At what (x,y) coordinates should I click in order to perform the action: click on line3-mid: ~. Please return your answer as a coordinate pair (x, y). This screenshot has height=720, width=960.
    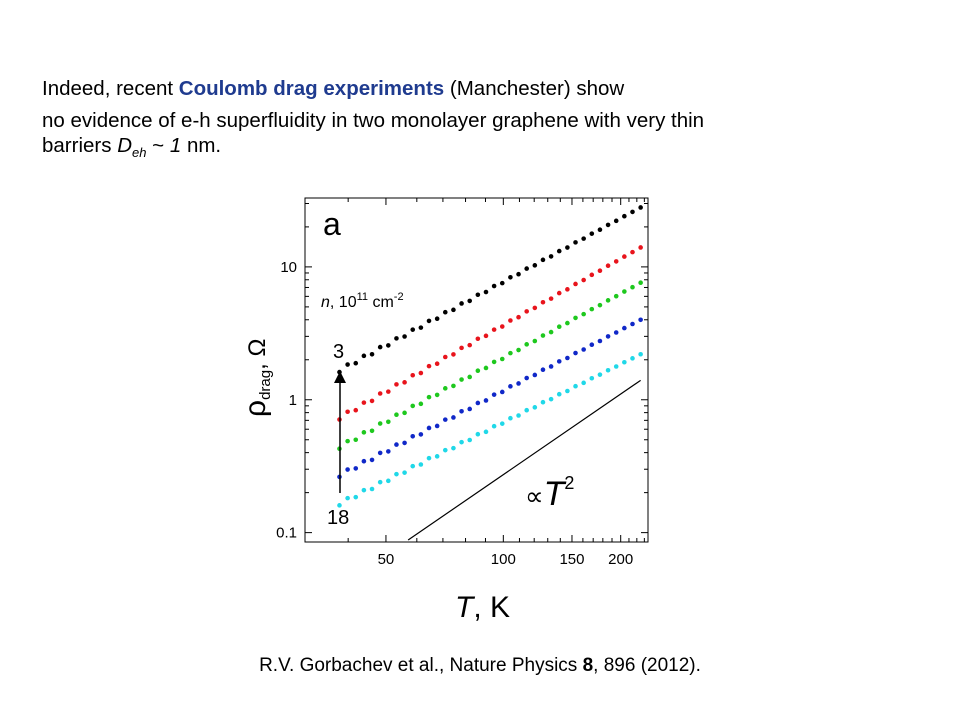
    Looking at the image, I should click on (158, 145).